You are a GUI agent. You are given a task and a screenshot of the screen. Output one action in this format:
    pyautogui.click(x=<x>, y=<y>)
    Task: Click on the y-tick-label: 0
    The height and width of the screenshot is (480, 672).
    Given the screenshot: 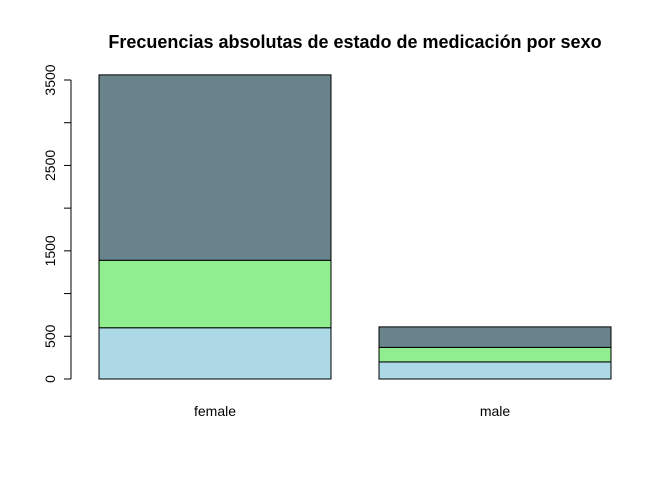 What is the action you would take?
    pyautogui.click(x=50, y=379)
    